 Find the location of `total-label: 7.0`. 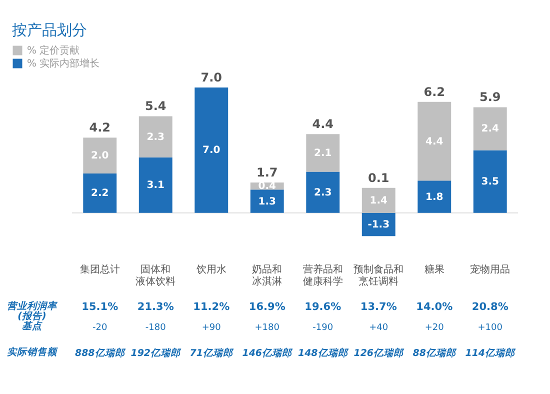

total-label: 7.0 is located at coordinates (211, 77).